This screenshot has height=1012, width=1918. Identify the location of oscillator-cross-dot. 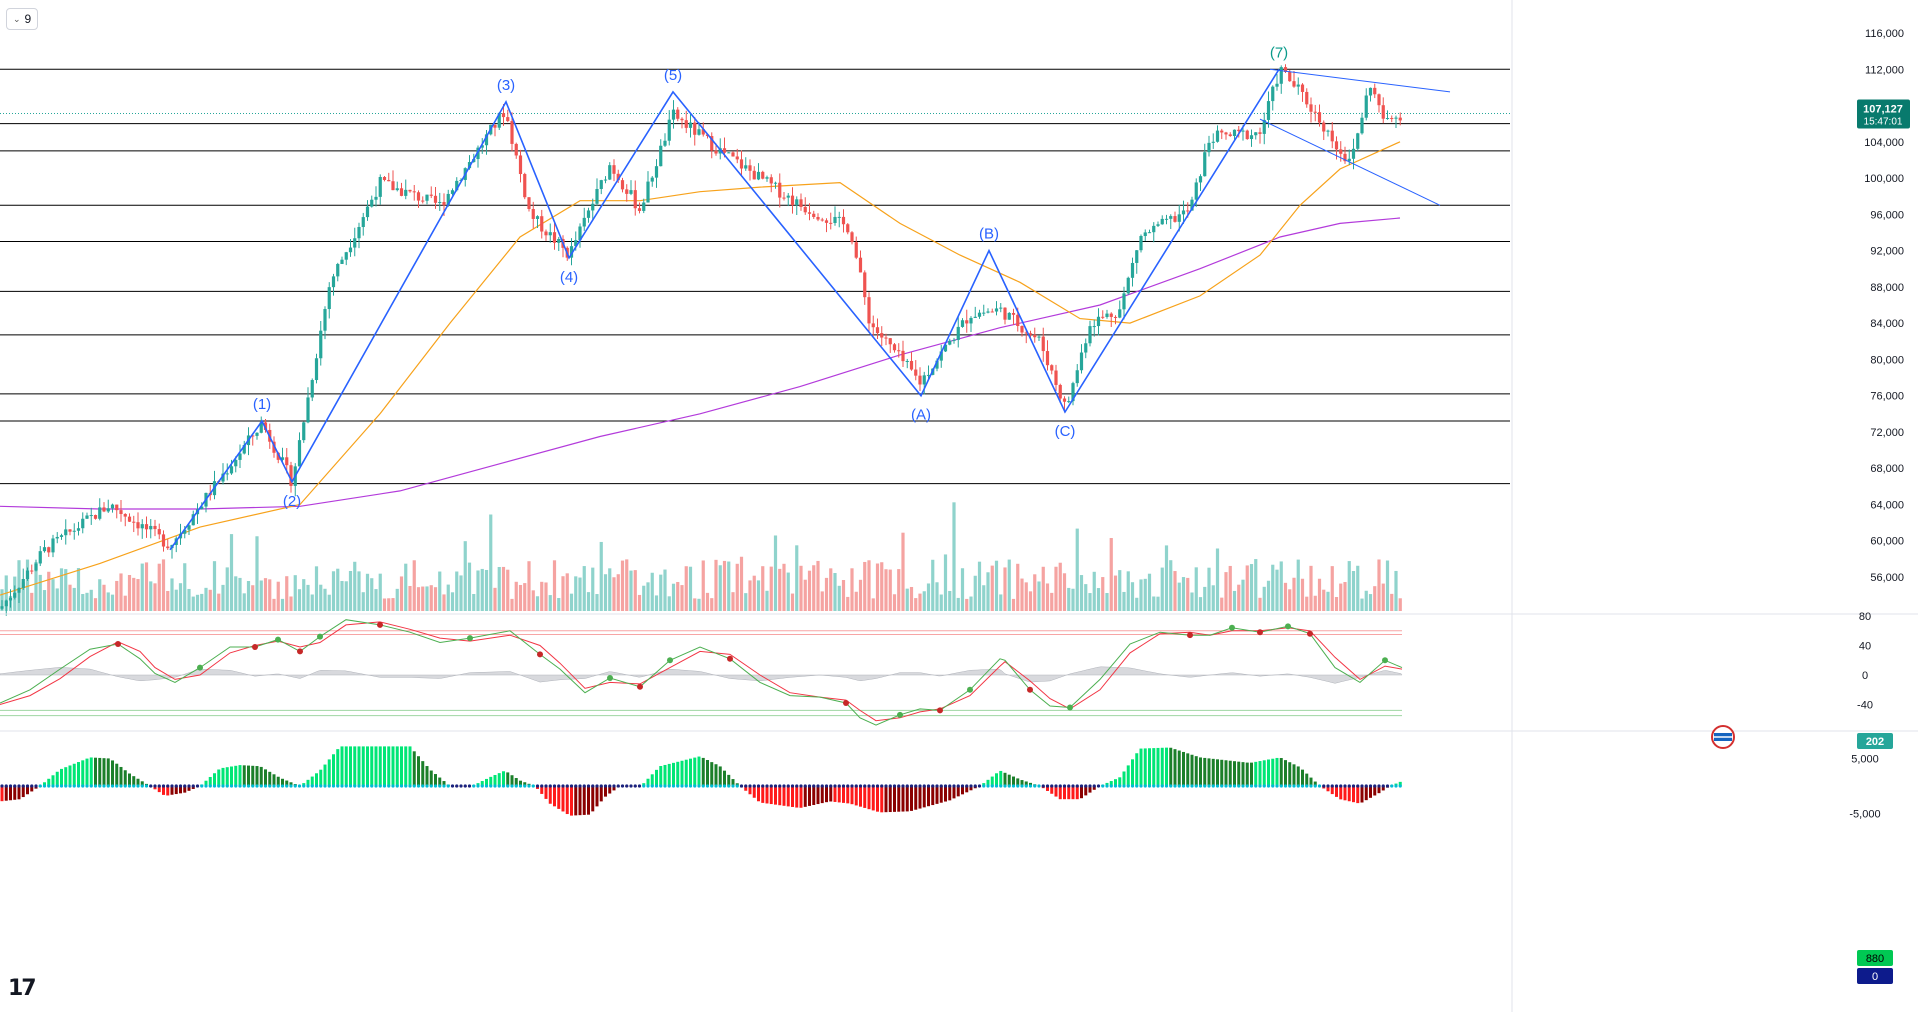
(1232, 627).